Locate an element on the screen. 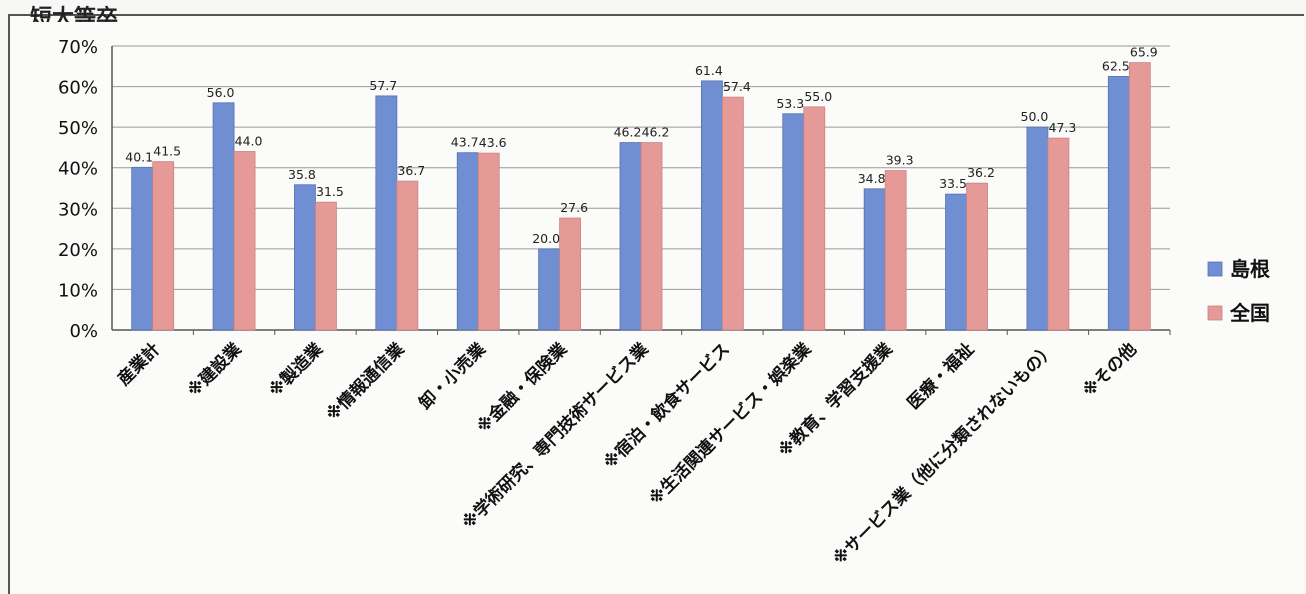 Image resolution: width=1306 pixels, height=594 pixels. data-label: 62.5 is located at coordinates (1116, 65).